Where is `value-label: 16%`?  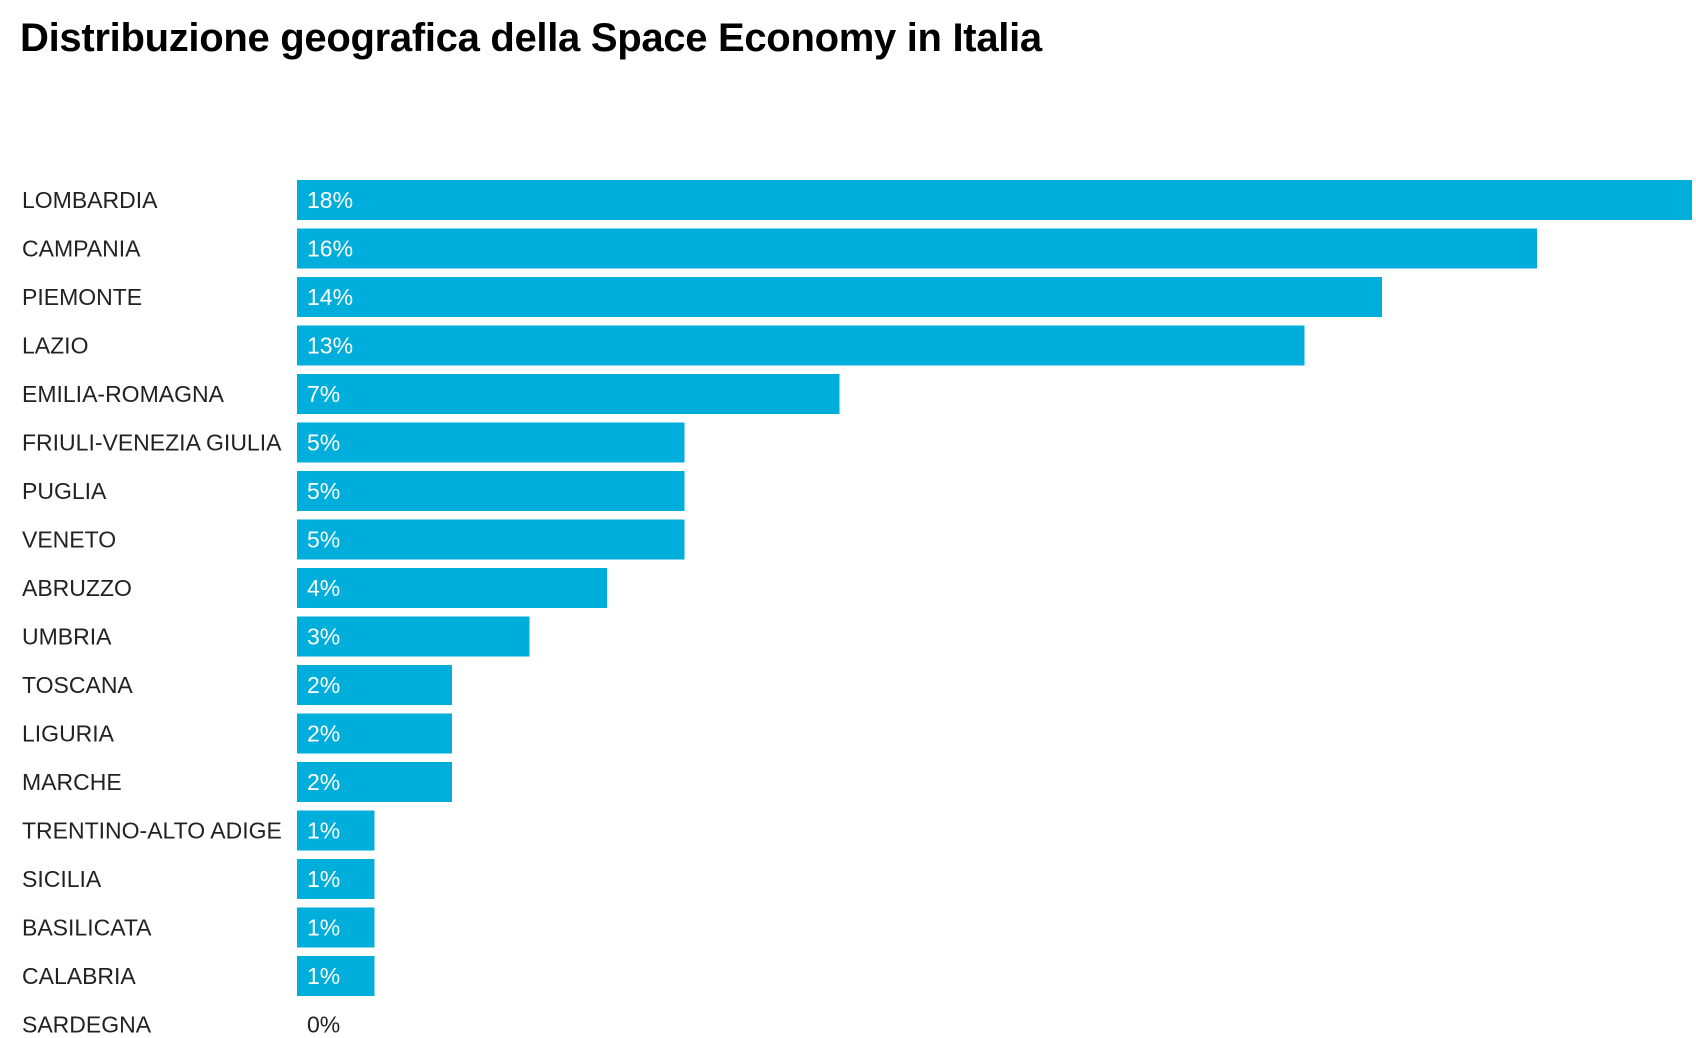 value-label: 16% is located at coordinates (330, 249).